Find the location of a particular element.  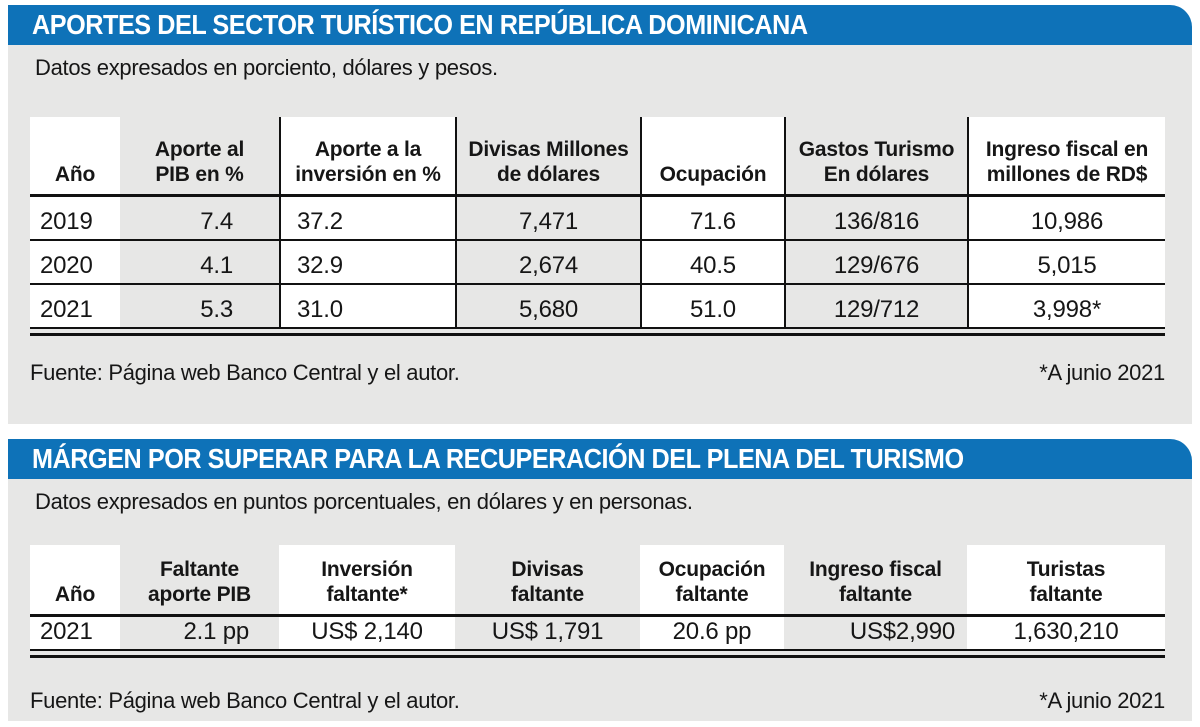

table-cell: 5,015 is located at coordinates (1066, 263).